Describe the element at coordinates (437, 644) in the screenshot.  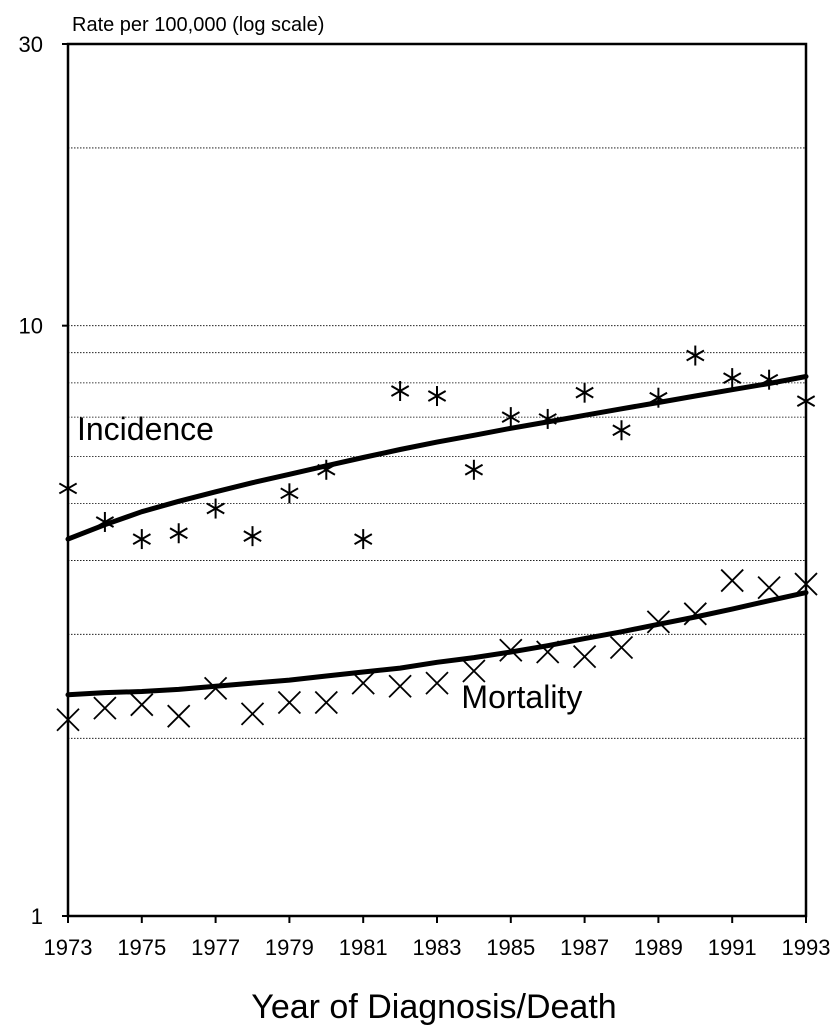
I see `mortality-trend-line` at that location.